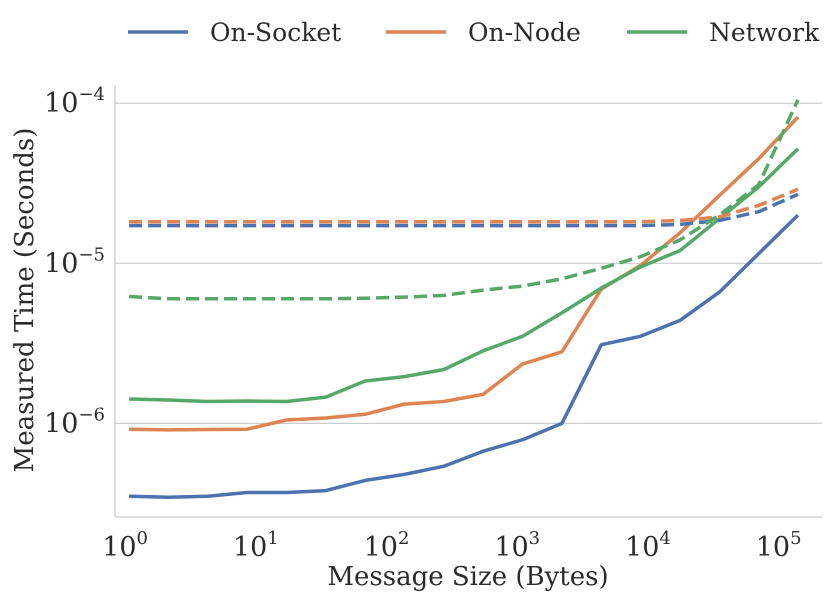 Image resolution: width=831 pixels, height=602 pixels. What do you see at coordinates (764, 32) in the screenshot?
I see `legend-label: Network` at bounding box center [764, 32].